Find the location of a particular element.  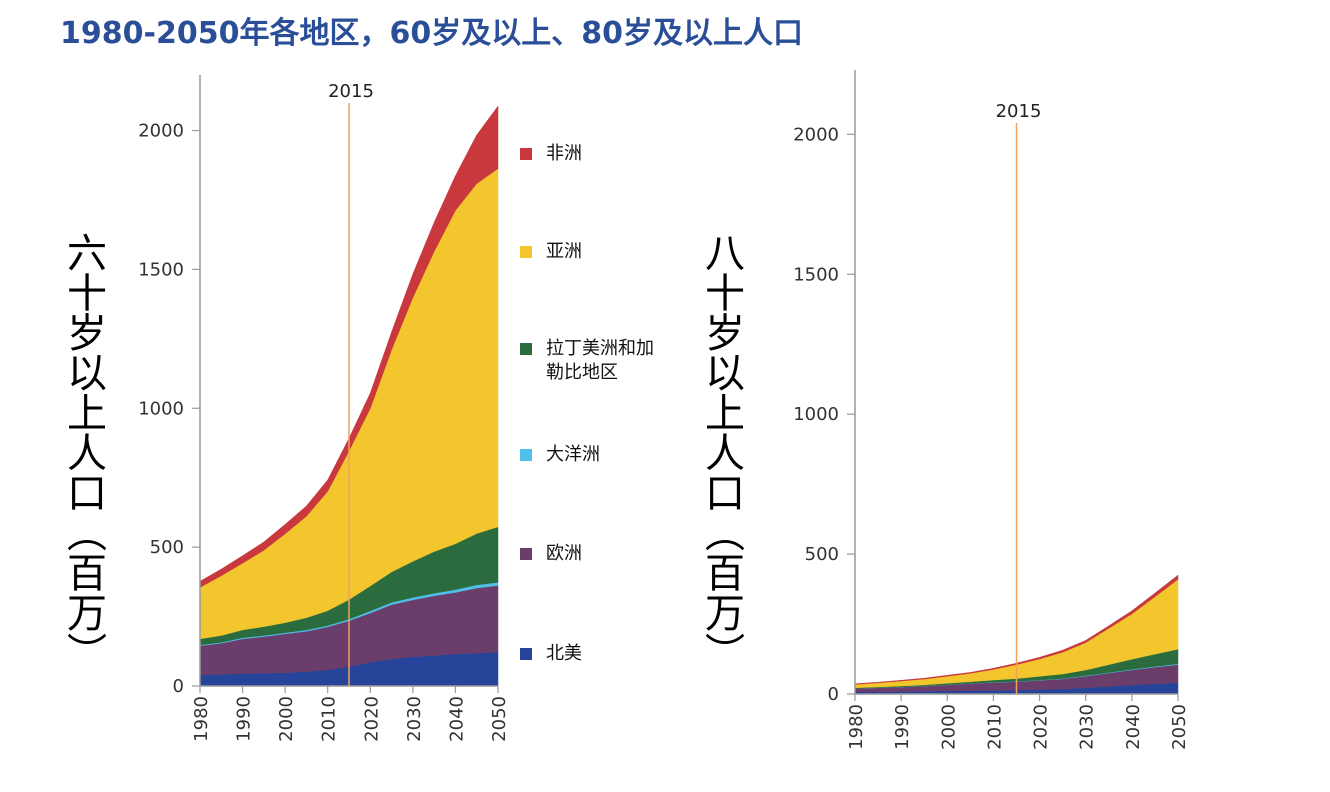

left-y-axis-label: 六十岁以上人口（百万） is located at coordinates (83, 452).